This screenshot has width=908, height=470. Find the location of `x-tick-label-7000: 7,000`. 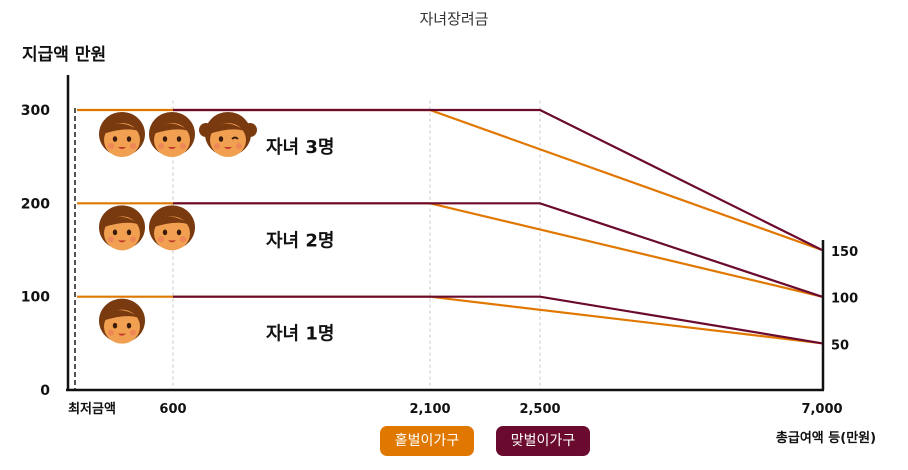

x-tick-label-7000: 7,000 is located at coordinates (821, 409).